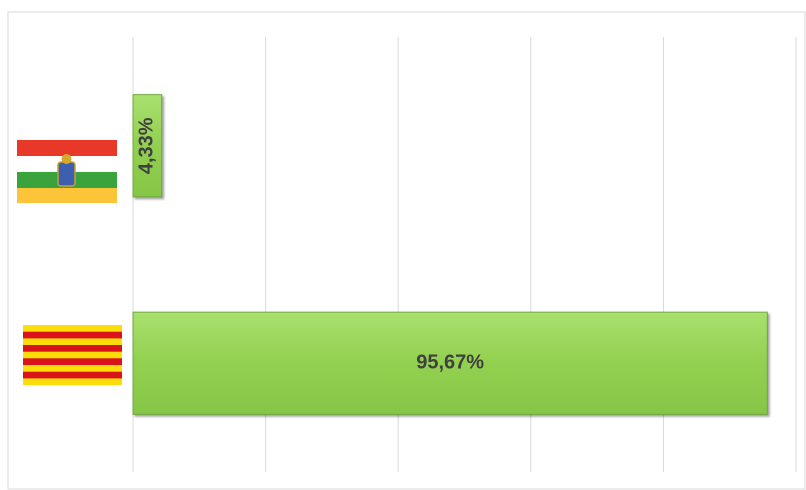 The height and width of the screenshot is (490, 806). Describe the element at coordinates (72, 355) in the screenshot. I see `flag-catalonia` at that location.